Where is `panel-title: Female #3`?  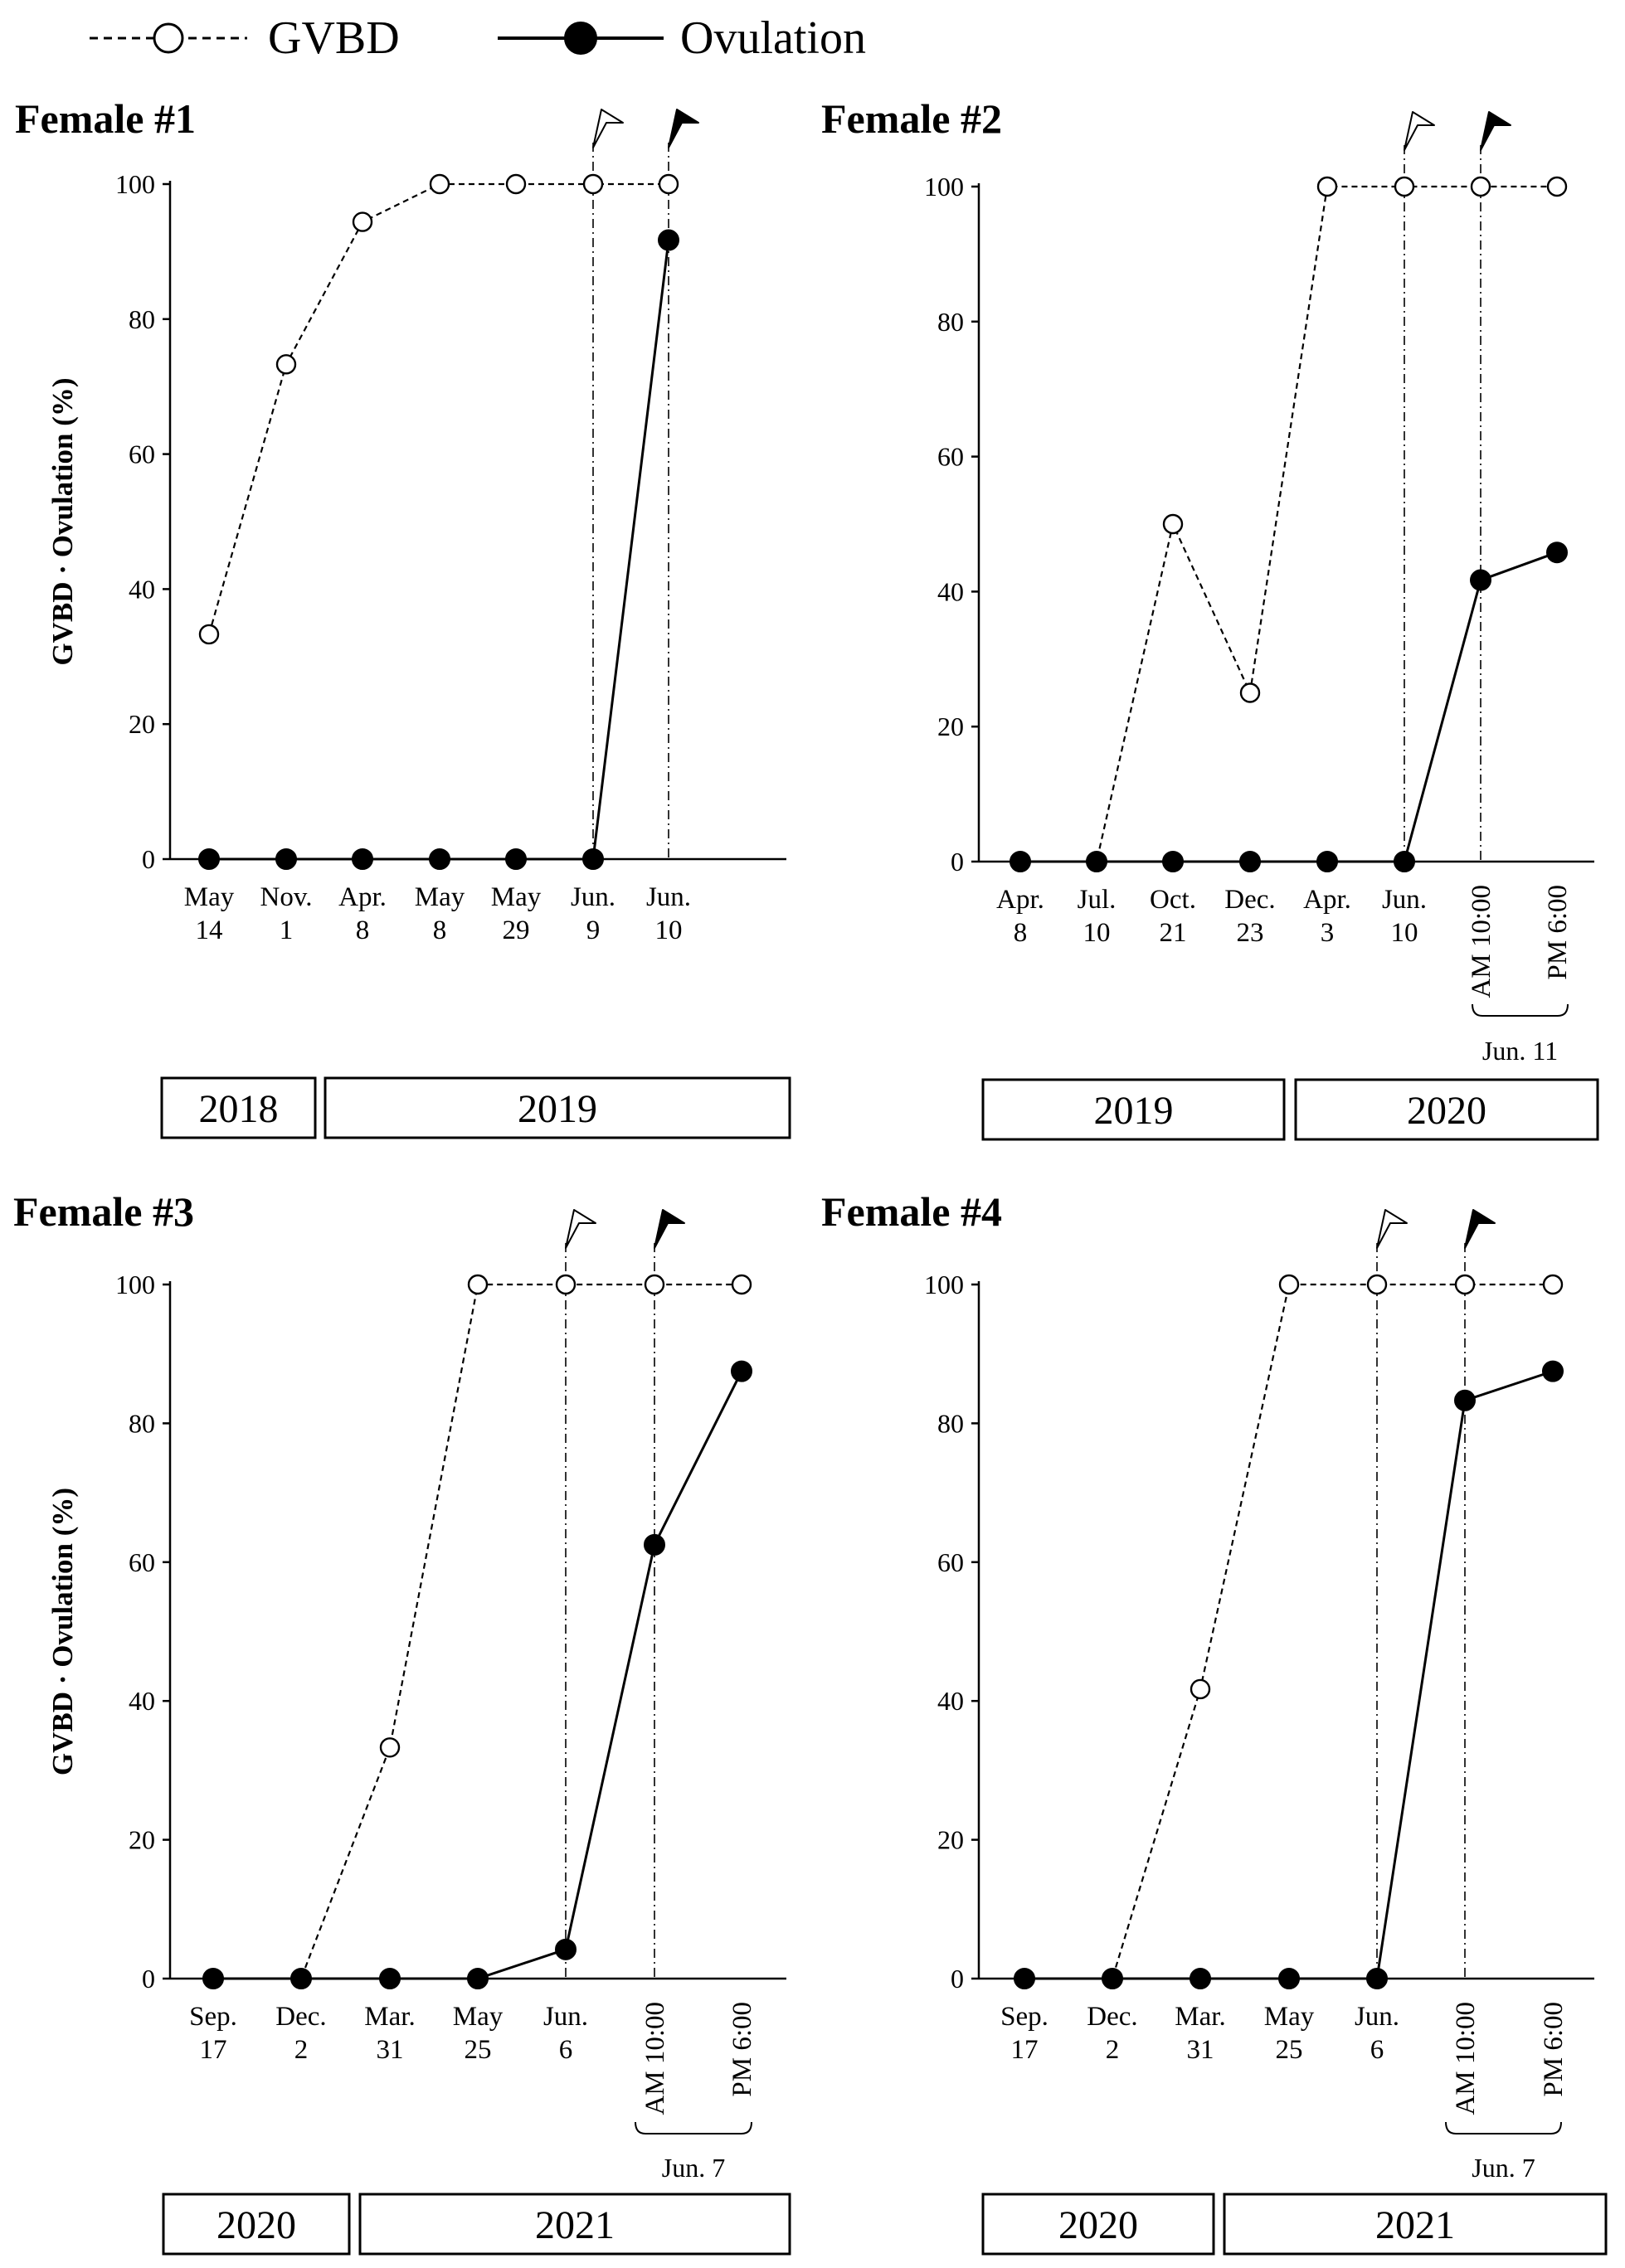
panel-title: Female #3 is located at coordinates (103, 1211).